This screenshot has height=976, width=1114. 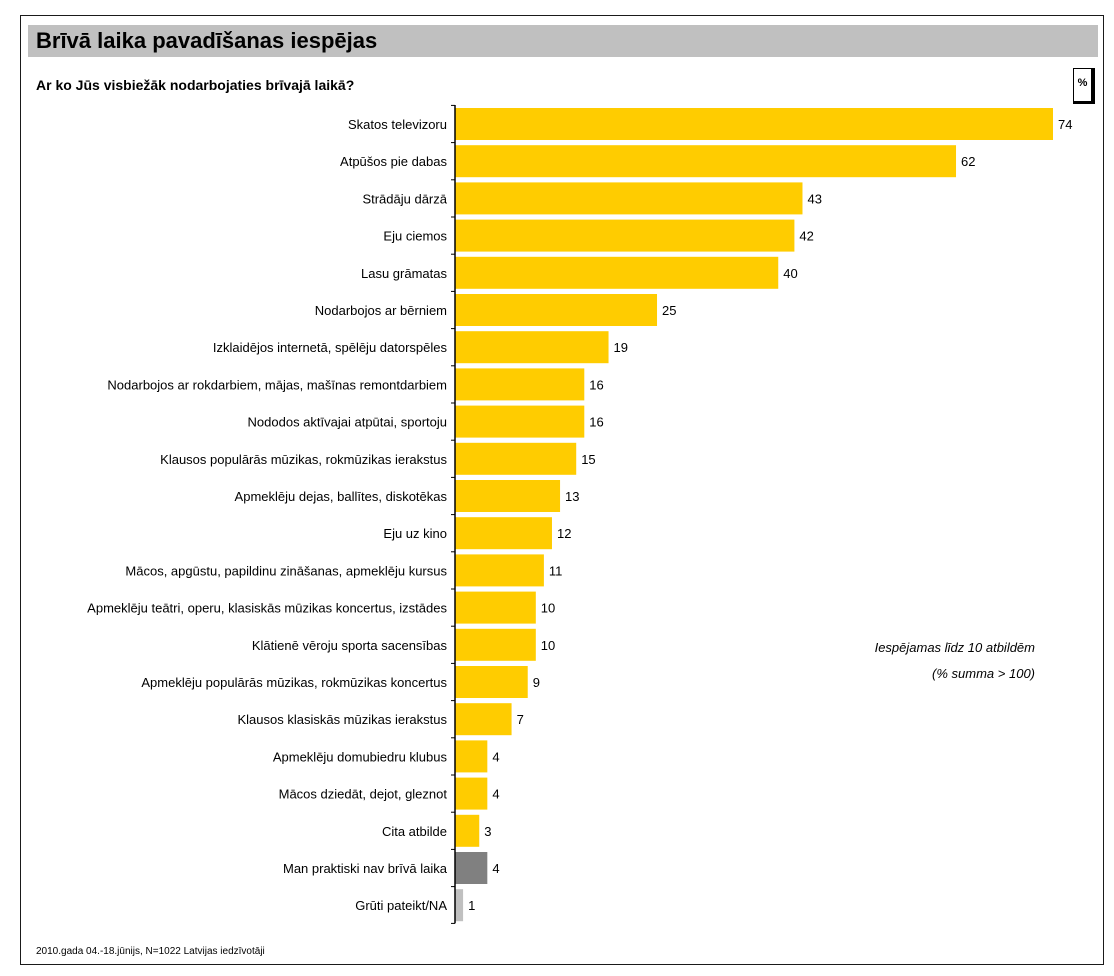 What do you see at coordinates (350, 645) in the screenshot?
I see `category-label: Klātienē vēroju sporta sacensības` at bounding box center [350, 645].